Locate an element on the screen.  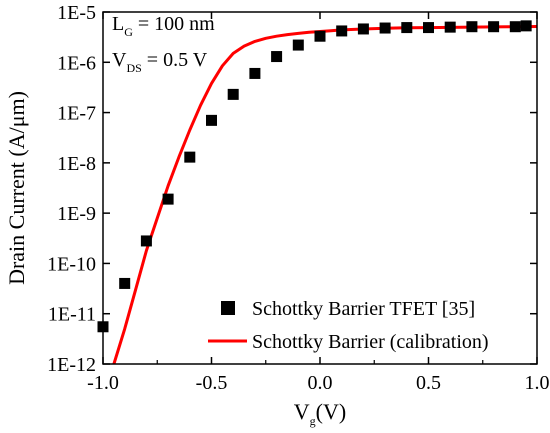
legend-label-tfet: Schottky Barrier TFET [35] is located at coordinates (363, 309).